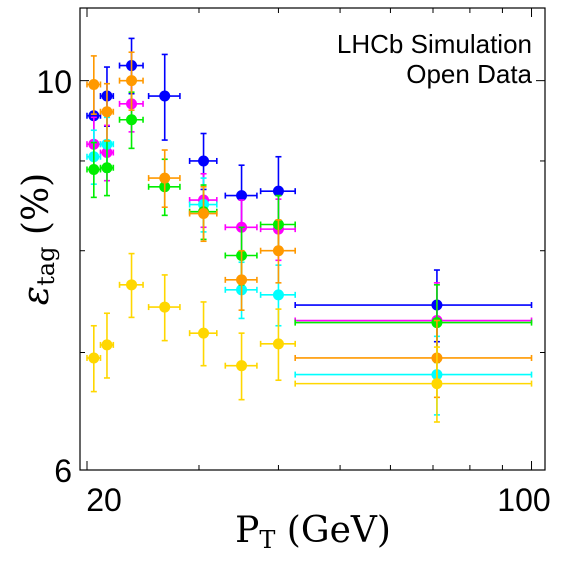 This screenshot has height=562, width=565. What do you see at coordinates (434, 44) in the screenshot?
I see `simulation-label-line1: LHCb Simulation` at bounding box center [434, 44].